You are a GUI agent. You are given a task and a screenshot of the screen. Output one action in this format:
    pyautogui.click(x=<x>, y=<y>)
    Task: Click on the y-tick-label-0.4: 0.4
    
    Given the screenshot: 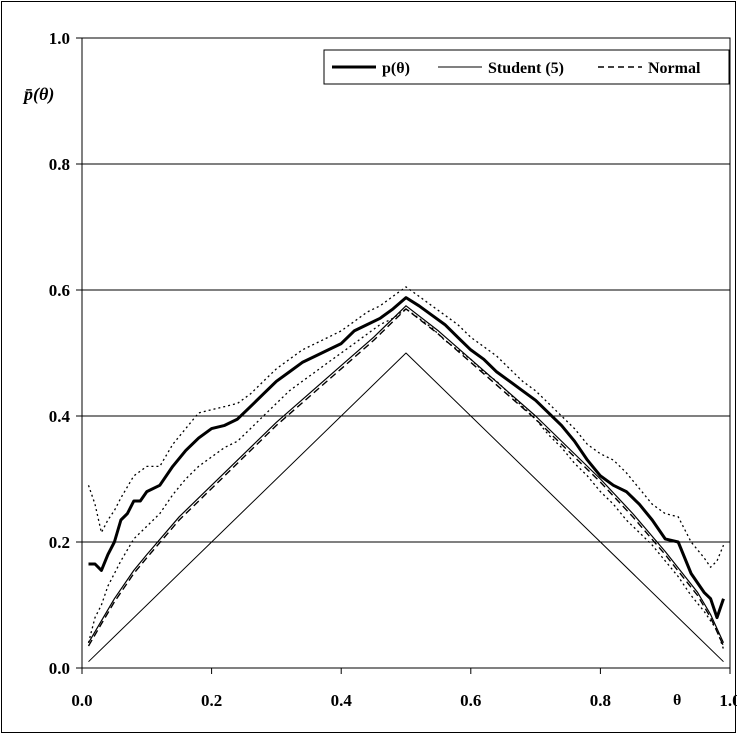 What is the action you would take?
    pyautogui.click(x=60, y=416)
    